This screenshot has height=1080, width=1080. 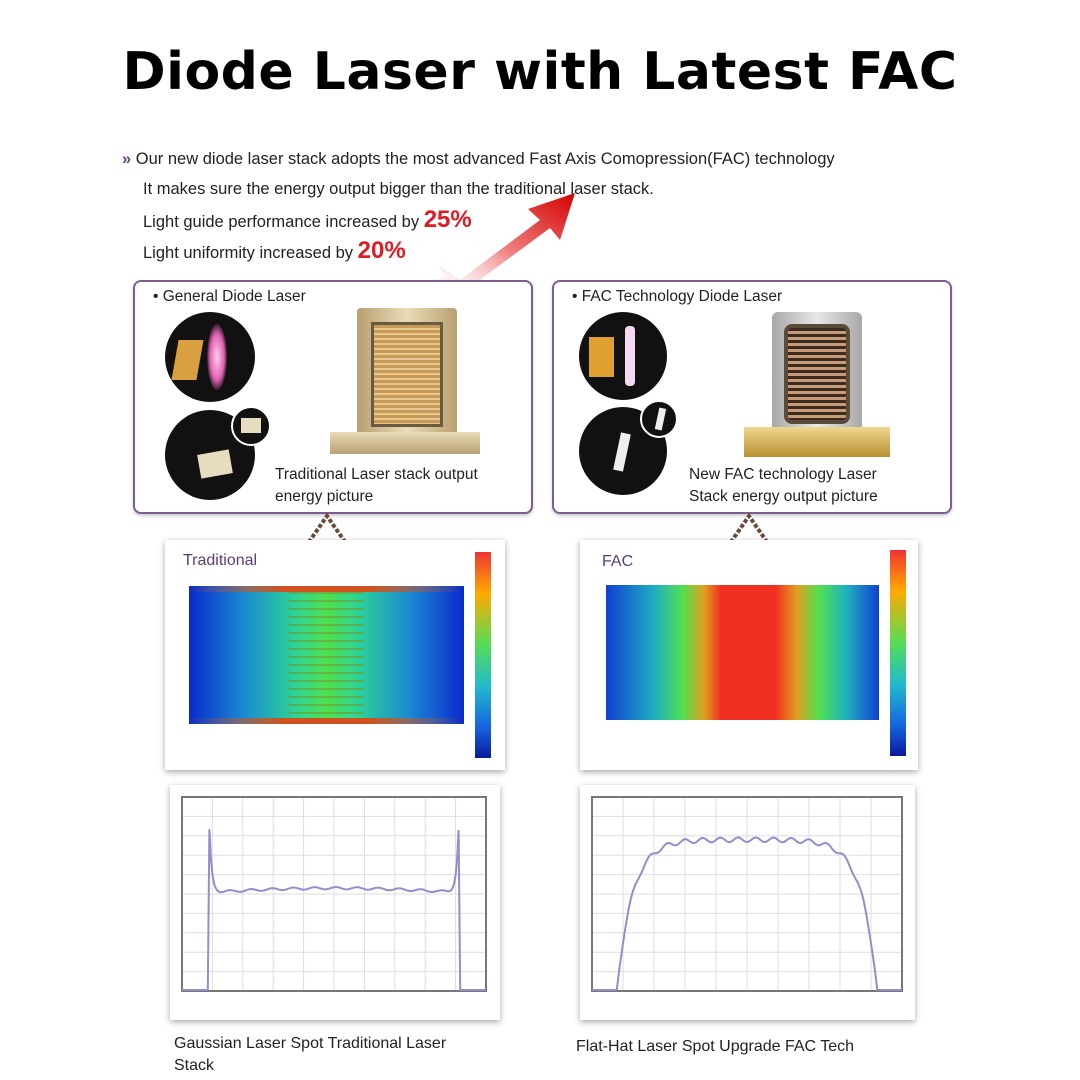 I want to click on box-label: • General Diode Laser, so click(x=229, y=296).